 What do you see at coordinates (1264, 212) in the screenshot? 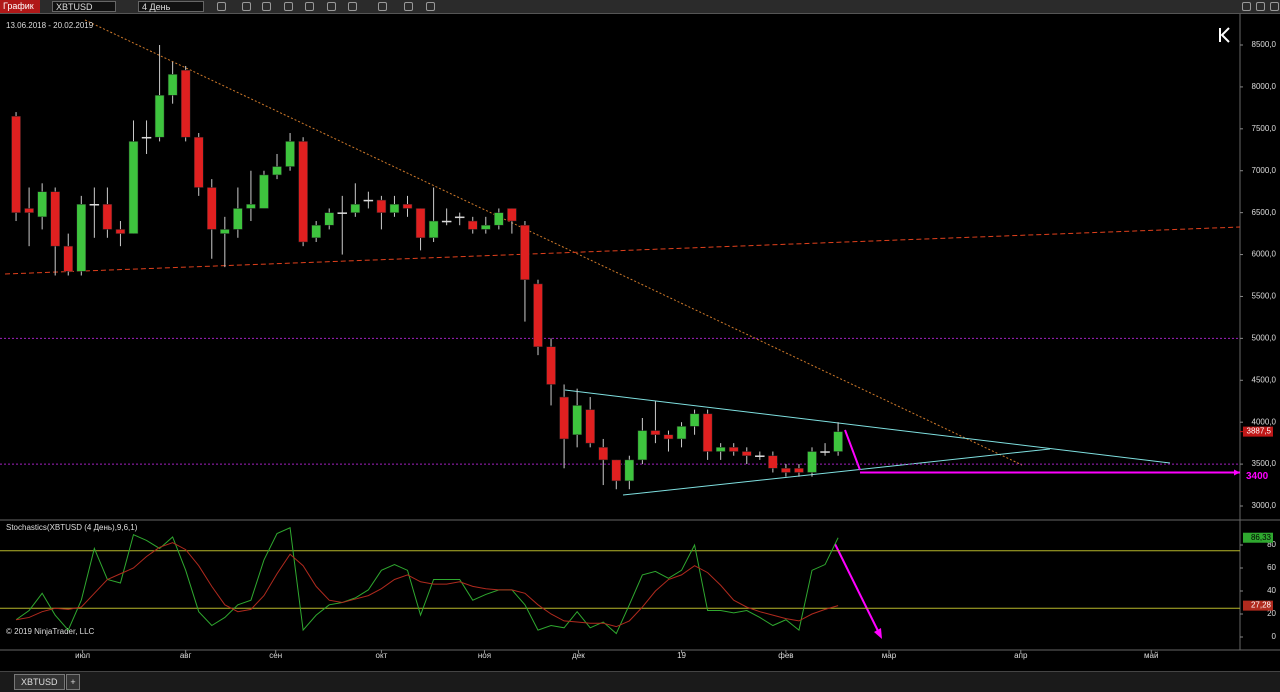
I see `y-tick-label: 6500,0` at bounding box center [1264, 212].